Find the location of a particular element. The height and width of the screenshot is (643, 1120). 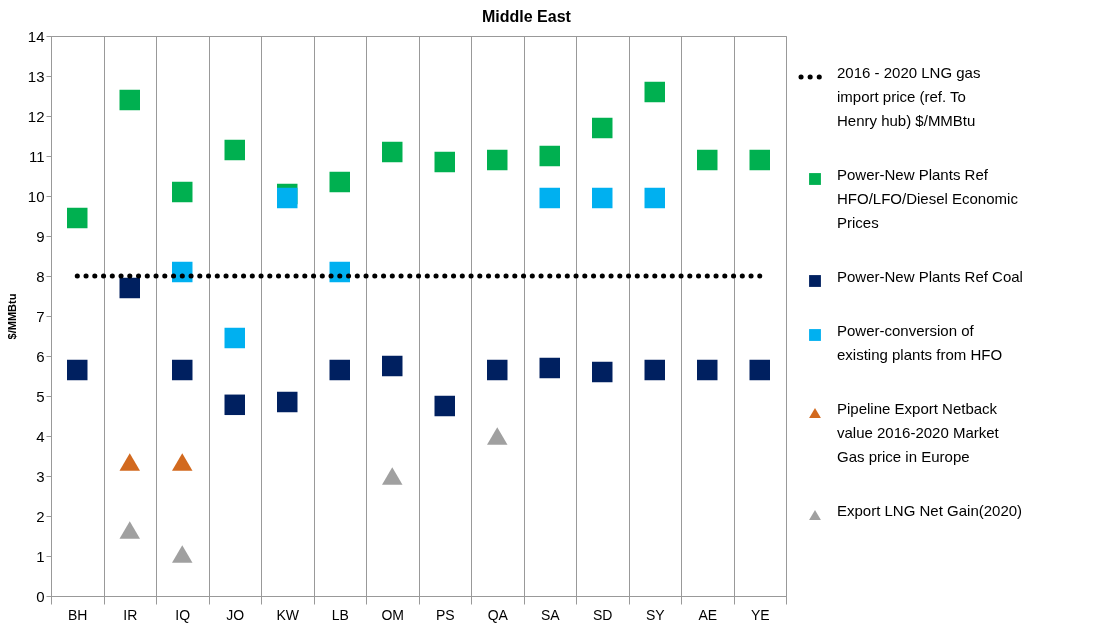

y-tick-label: 14 is located at coordinates (36, 36).